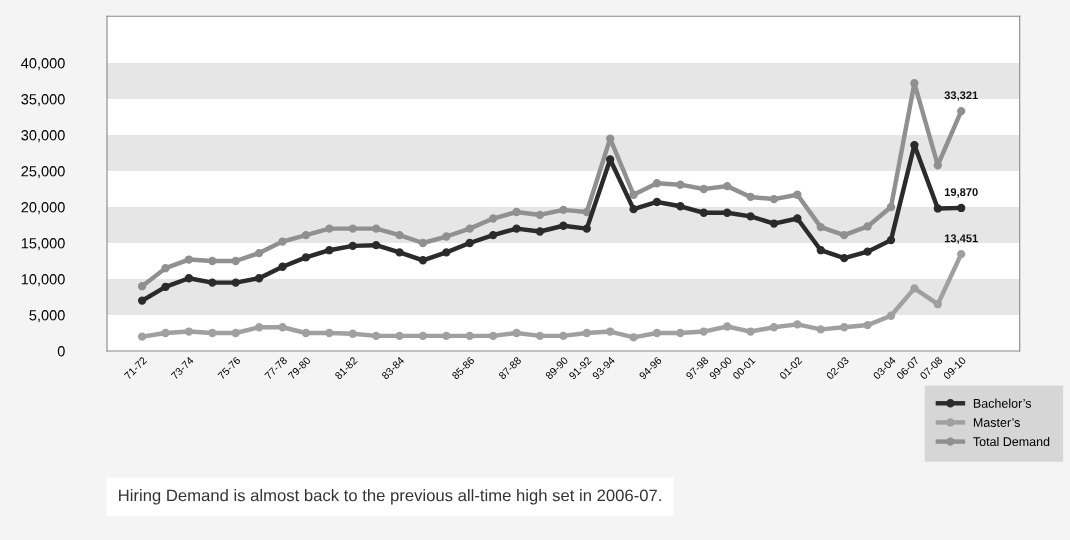 This screenshot has height=540, width=1070. Describe the element at coordinates (43, 244) in the screenshot. I see `y-tick-label: 15,000` at that location.